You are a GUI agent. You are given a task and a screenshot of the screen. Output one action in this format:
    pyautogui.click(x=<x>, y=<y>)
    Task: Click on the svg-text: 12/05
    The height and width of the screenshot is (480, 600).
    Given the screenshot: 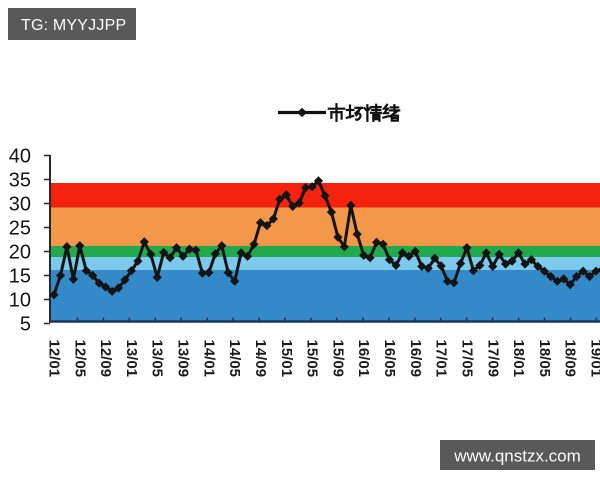 What is the action you would take?
    pyautogui.click(x=79, y=359)
    